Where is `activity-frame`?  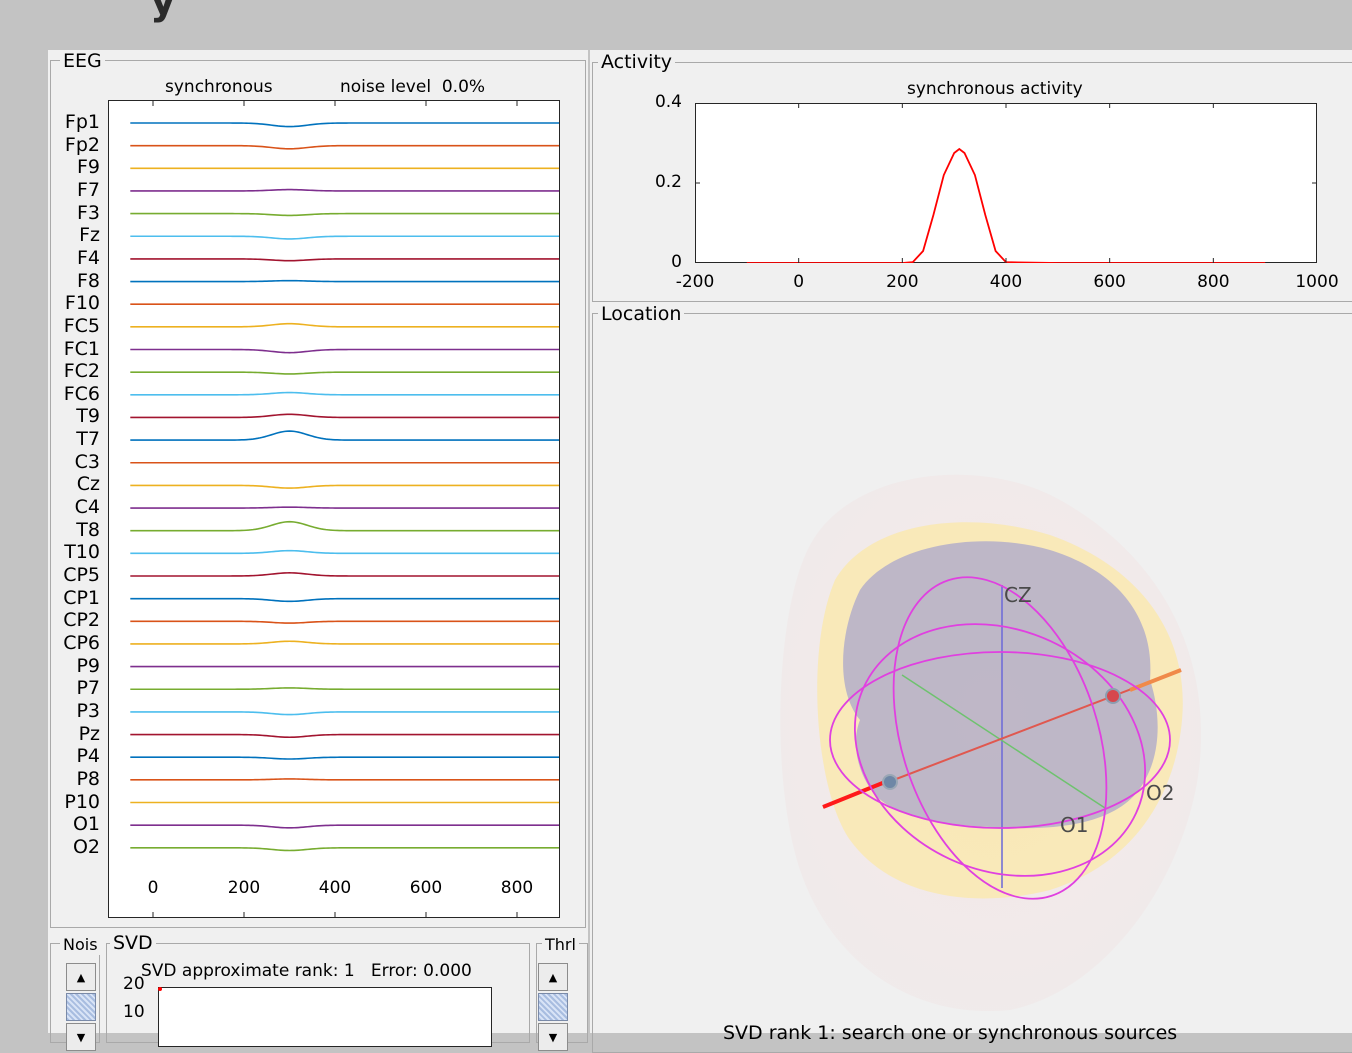
activity-frame is located at coordinates (972, 182).